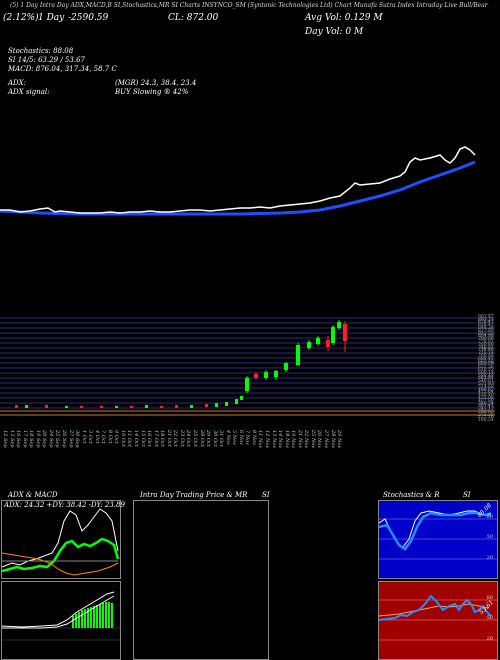 The height and width of the screenshot is (660, 500). Describe the element at coordinates (280, 439) in the screenshot. I see `date-label: 14 Nov` at that location.